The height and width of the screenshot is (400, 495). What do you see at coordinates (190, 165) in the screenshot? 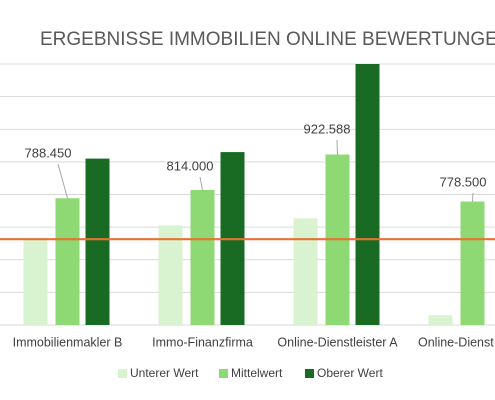
I see `data-label: 814.000` at bounding box center [190, 165].